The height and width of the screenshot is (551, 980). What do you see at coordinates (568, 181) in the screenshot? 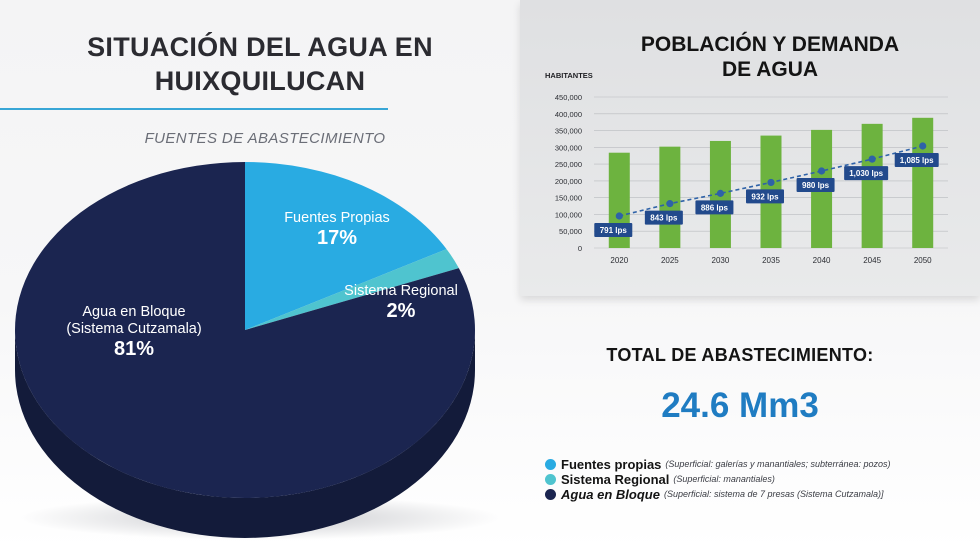
I see `y-tick-label: 200,000` at bounding box center [568, 181].